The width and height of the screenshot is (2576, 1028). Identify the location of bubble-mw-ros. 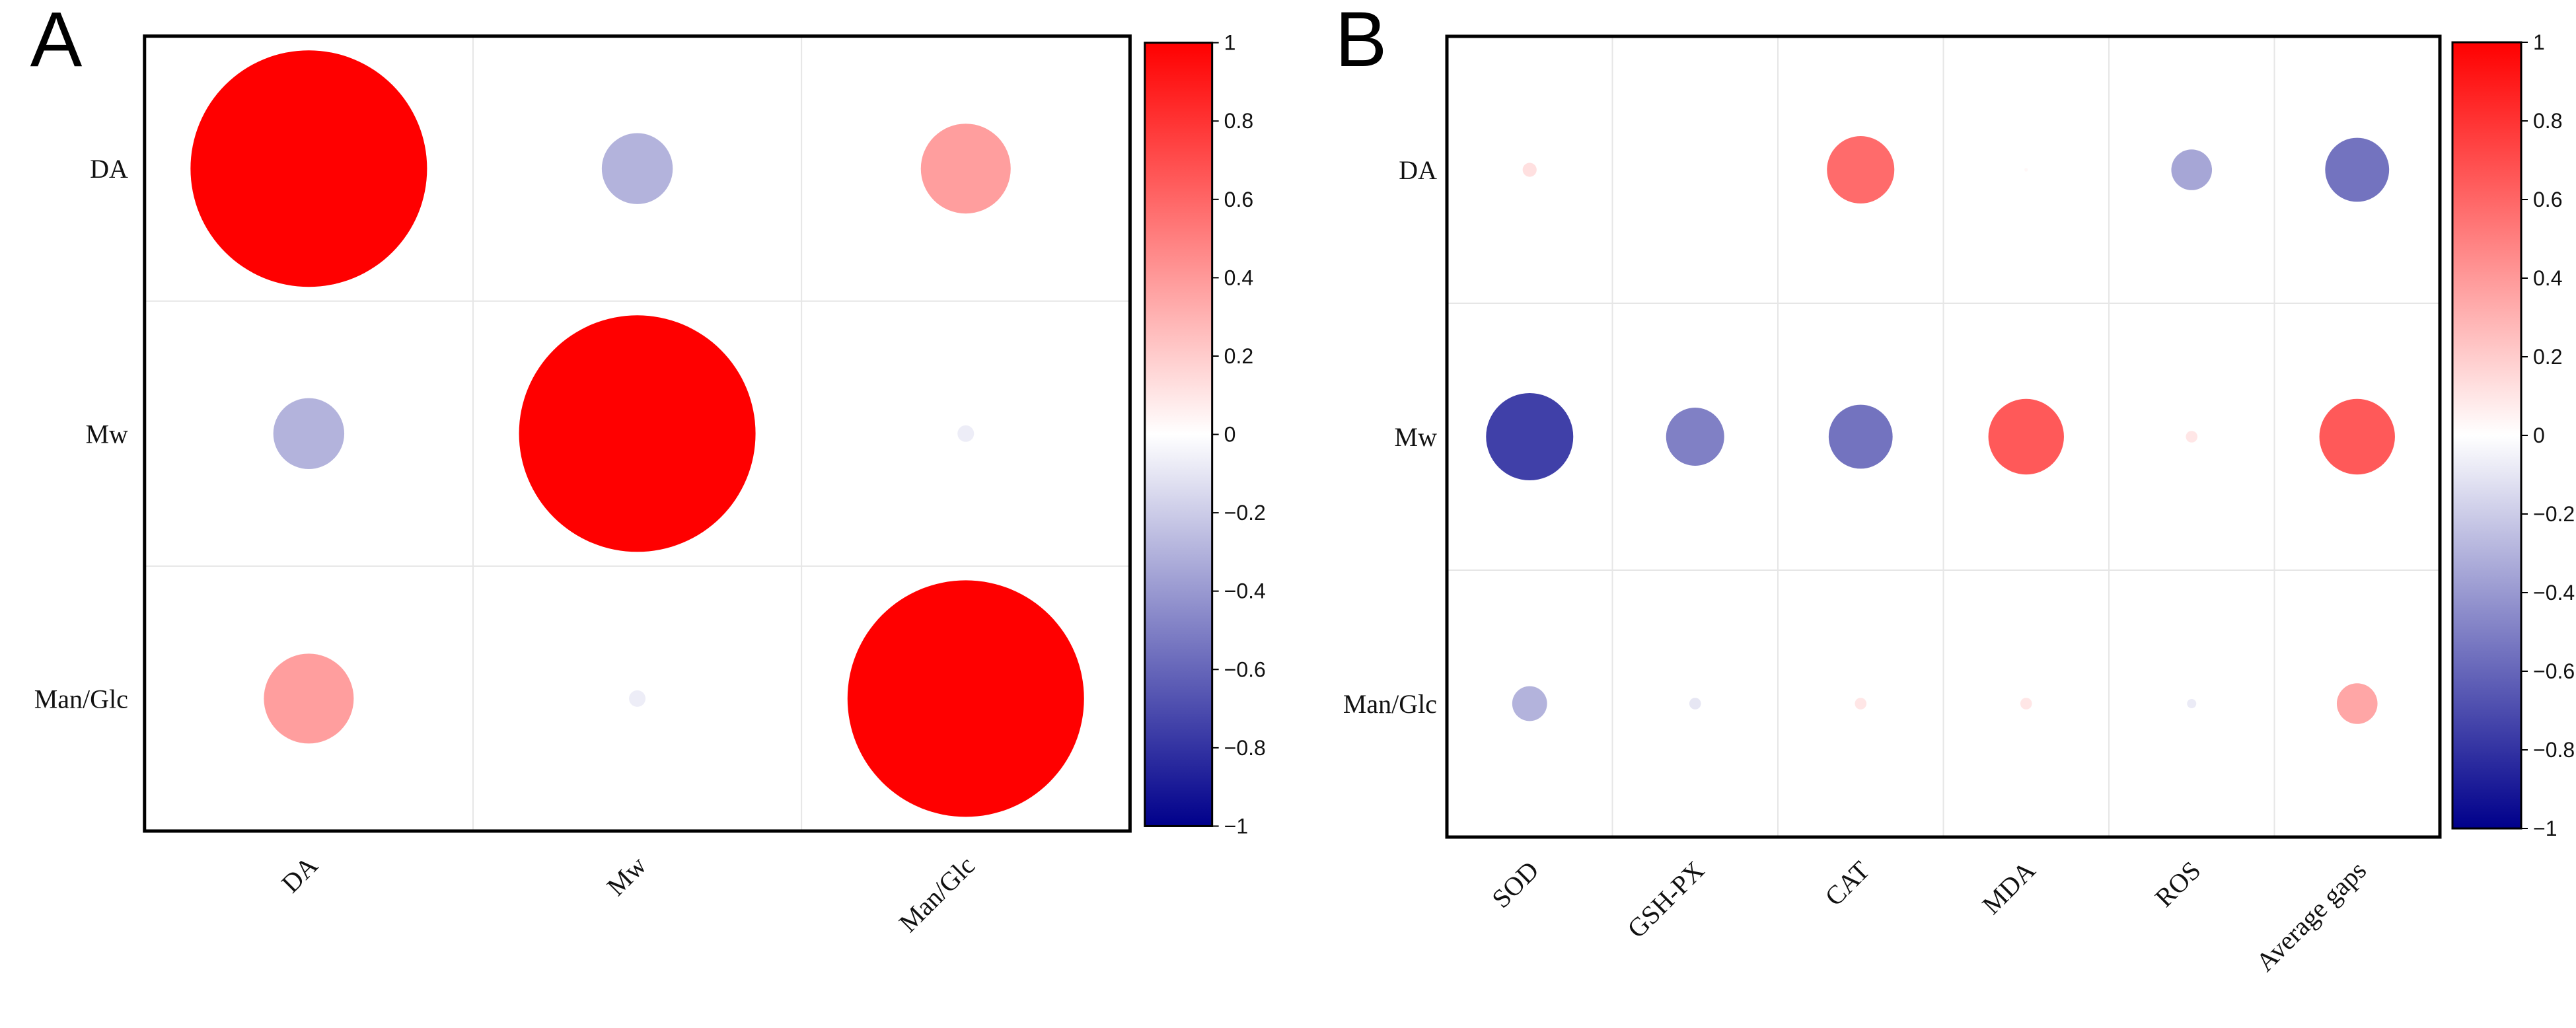
(2192, 437).